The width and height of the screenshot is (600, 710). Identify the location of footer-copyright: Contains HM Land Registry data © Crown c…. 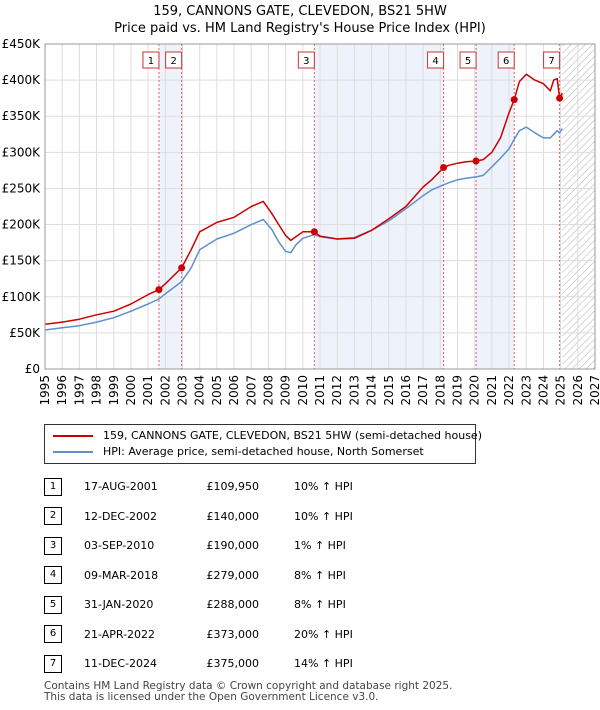
(248, 686).